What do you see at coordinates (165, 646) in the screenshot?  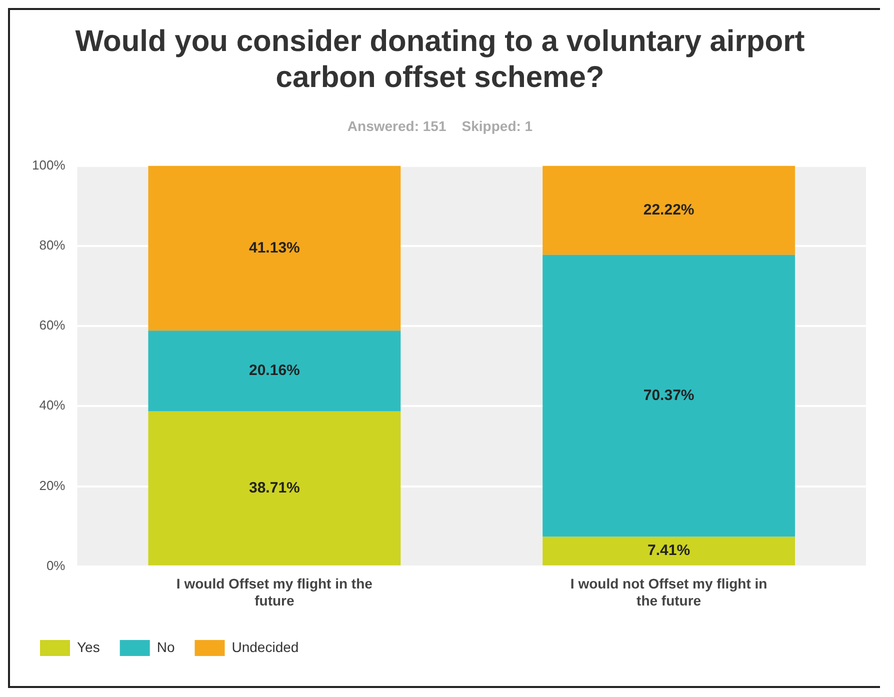 I see `legend-label: No` at bounding box center [165, 646].